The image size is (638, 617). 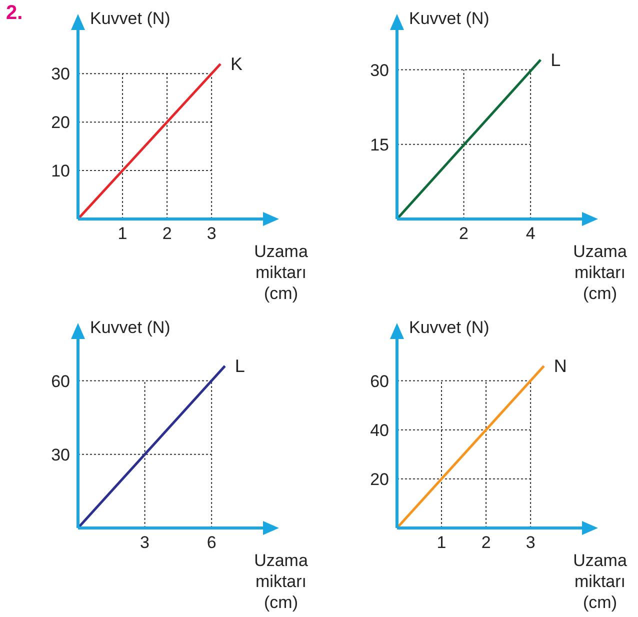 I want to click on x-tick-label: 4, so click(x=531, y=234).